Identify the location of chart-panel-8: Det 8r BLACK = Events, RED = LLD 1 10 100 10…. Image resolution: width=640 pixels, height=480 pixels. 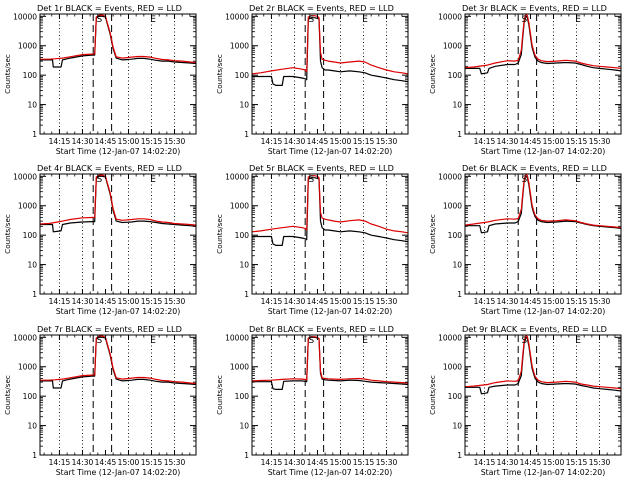
(312, 400).